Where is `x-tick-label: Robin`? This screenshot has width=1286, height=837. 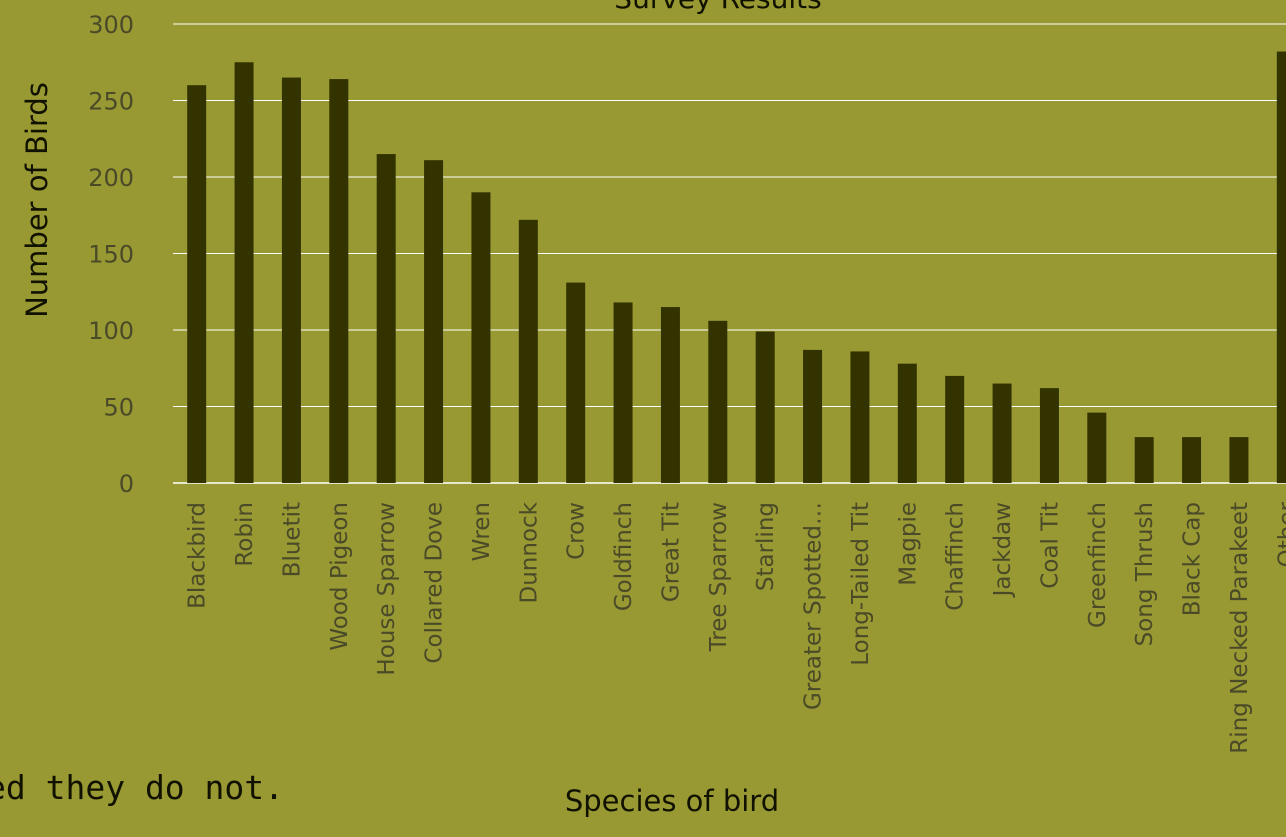
x-tick-label: Robin is located at coordinates (245, 534).